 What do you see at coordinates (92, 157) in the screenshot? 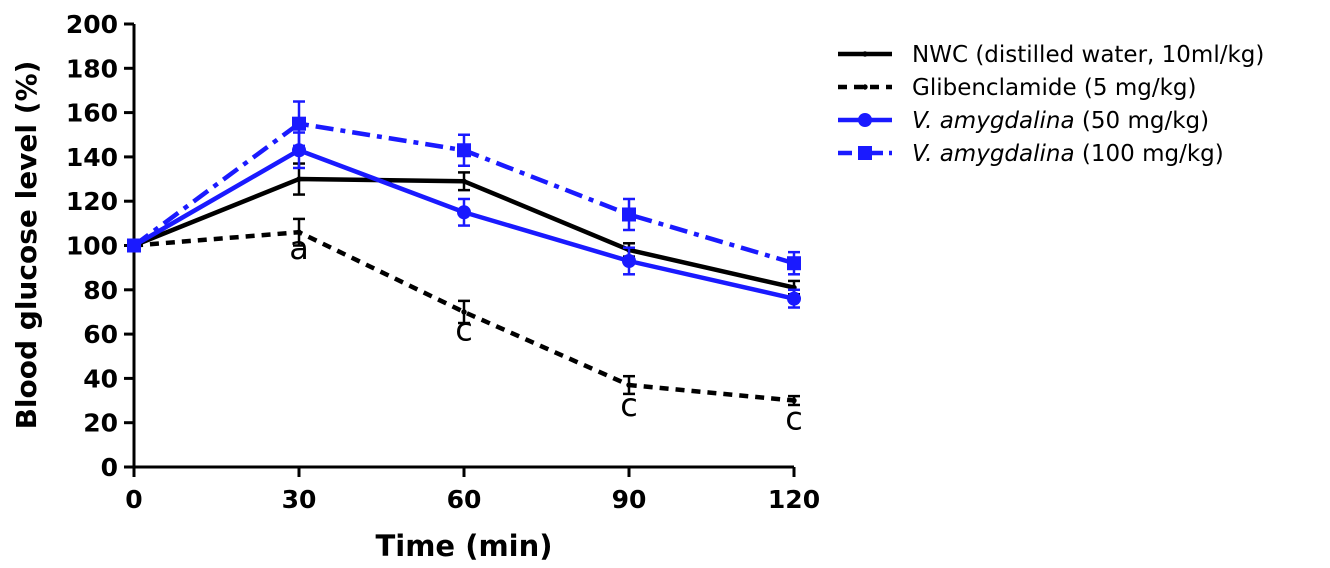
I see `y-tick-label: 140` at bounding box center [92, 157].